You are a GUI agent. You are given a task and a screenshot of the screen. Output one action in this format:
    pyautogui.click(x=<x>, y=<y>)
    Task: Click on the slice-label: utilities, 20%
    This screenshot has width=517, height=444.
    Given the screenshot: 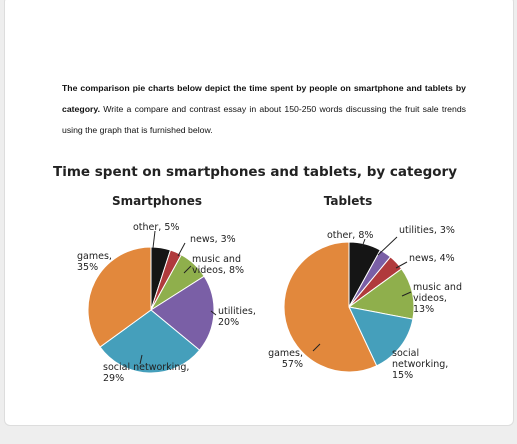 What is the action you would take?
    pyautogui.click(x=237, y=317)
    